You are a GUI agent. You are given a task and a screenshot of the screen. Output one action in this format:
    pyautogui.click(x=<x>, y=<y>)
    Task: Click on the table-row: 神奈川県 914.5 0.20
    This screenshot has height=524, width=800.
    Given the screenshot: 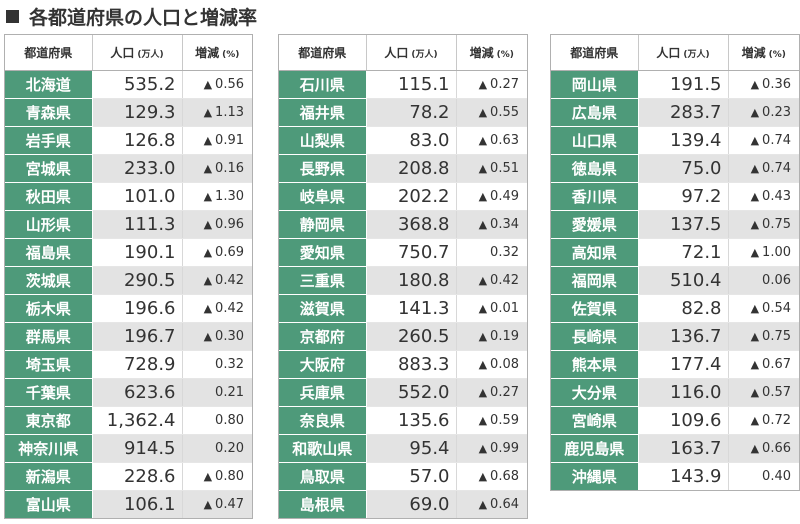 What is the action you would take?
    pyautogui.click(x=128, y=448)
    